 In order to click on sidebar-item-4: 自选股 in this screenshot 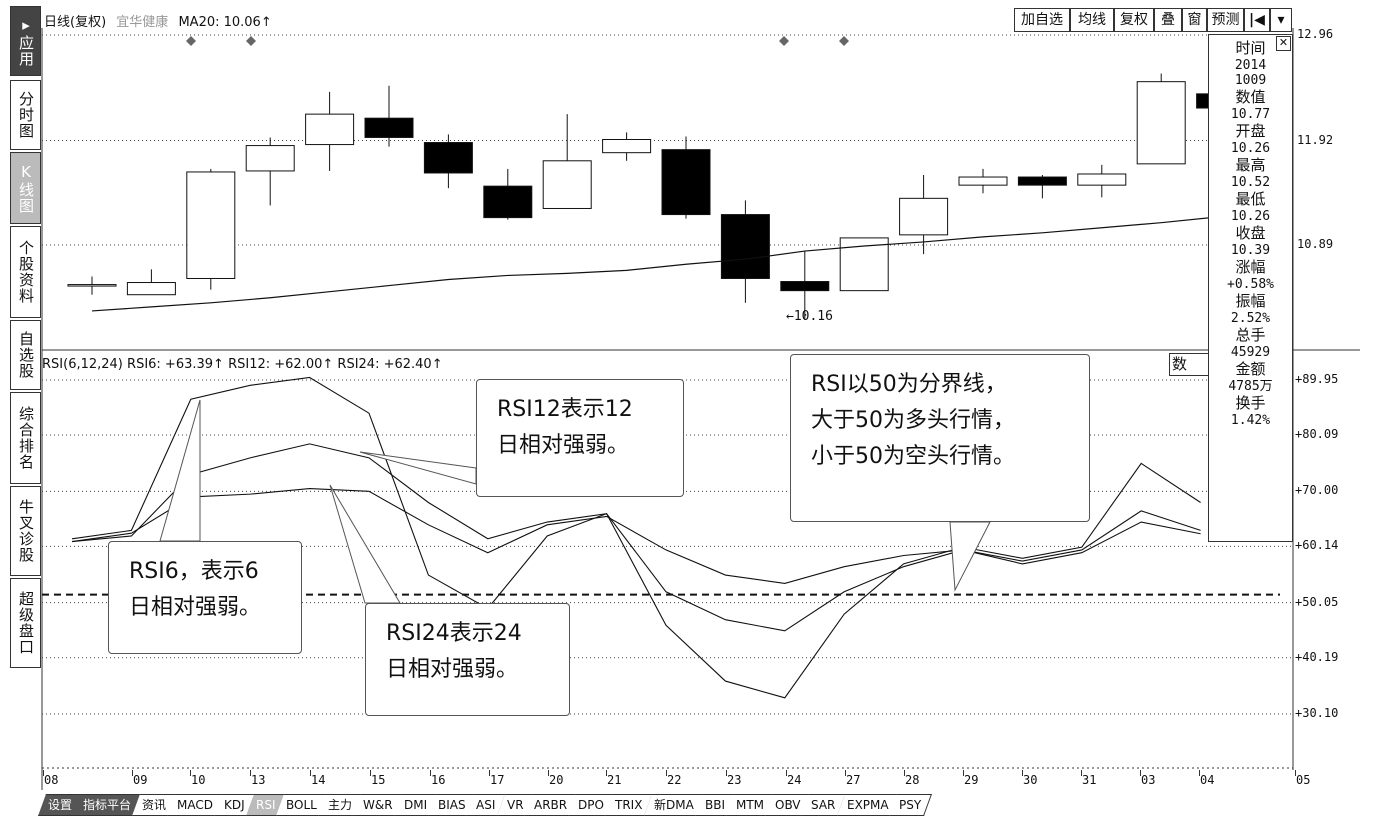, I will do `click(25, 355)`.